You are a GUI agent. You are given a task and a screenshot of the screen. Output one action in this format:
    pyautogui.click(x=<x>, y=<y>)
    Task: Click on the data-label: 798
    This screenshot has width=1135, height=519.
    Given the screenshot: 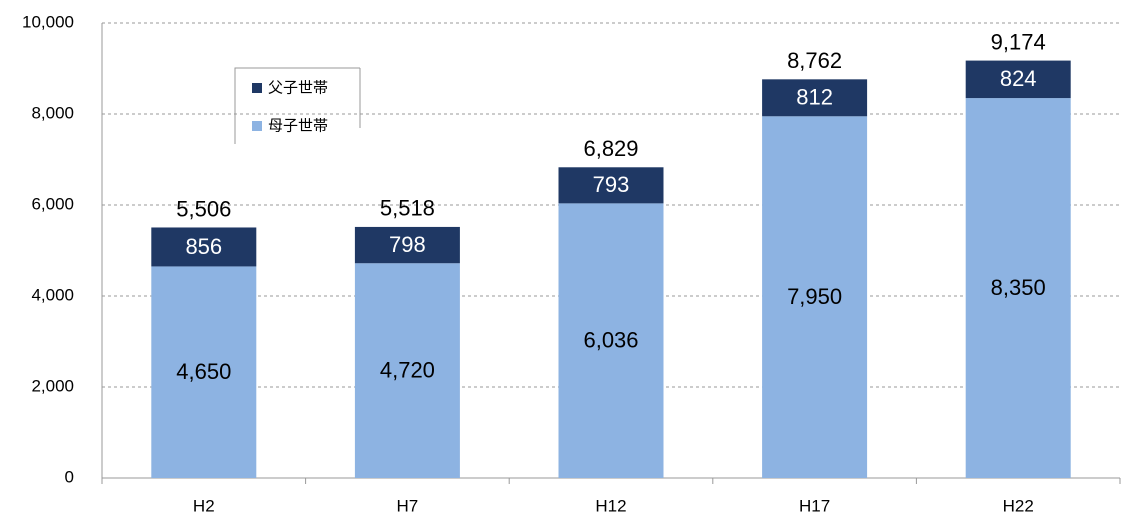 What is the action you would take?
    pyautogui.click(x=407, y=244)
    